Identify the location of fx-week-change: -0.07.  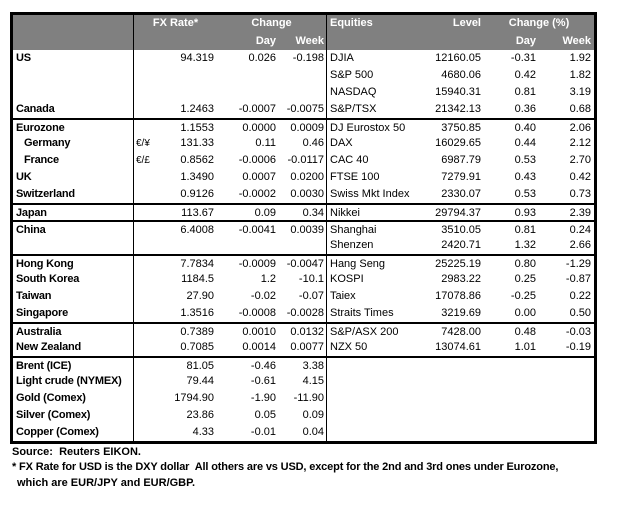
(311, 296).